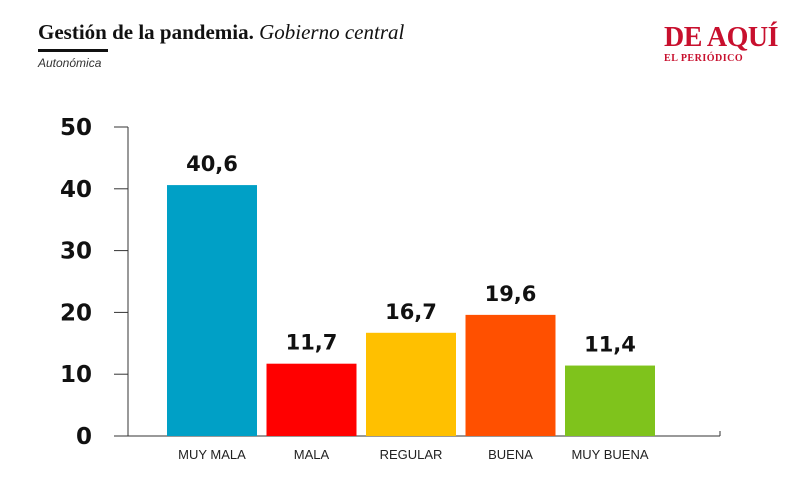  I want to click on y-tick-label: 0, so click(84, 437).